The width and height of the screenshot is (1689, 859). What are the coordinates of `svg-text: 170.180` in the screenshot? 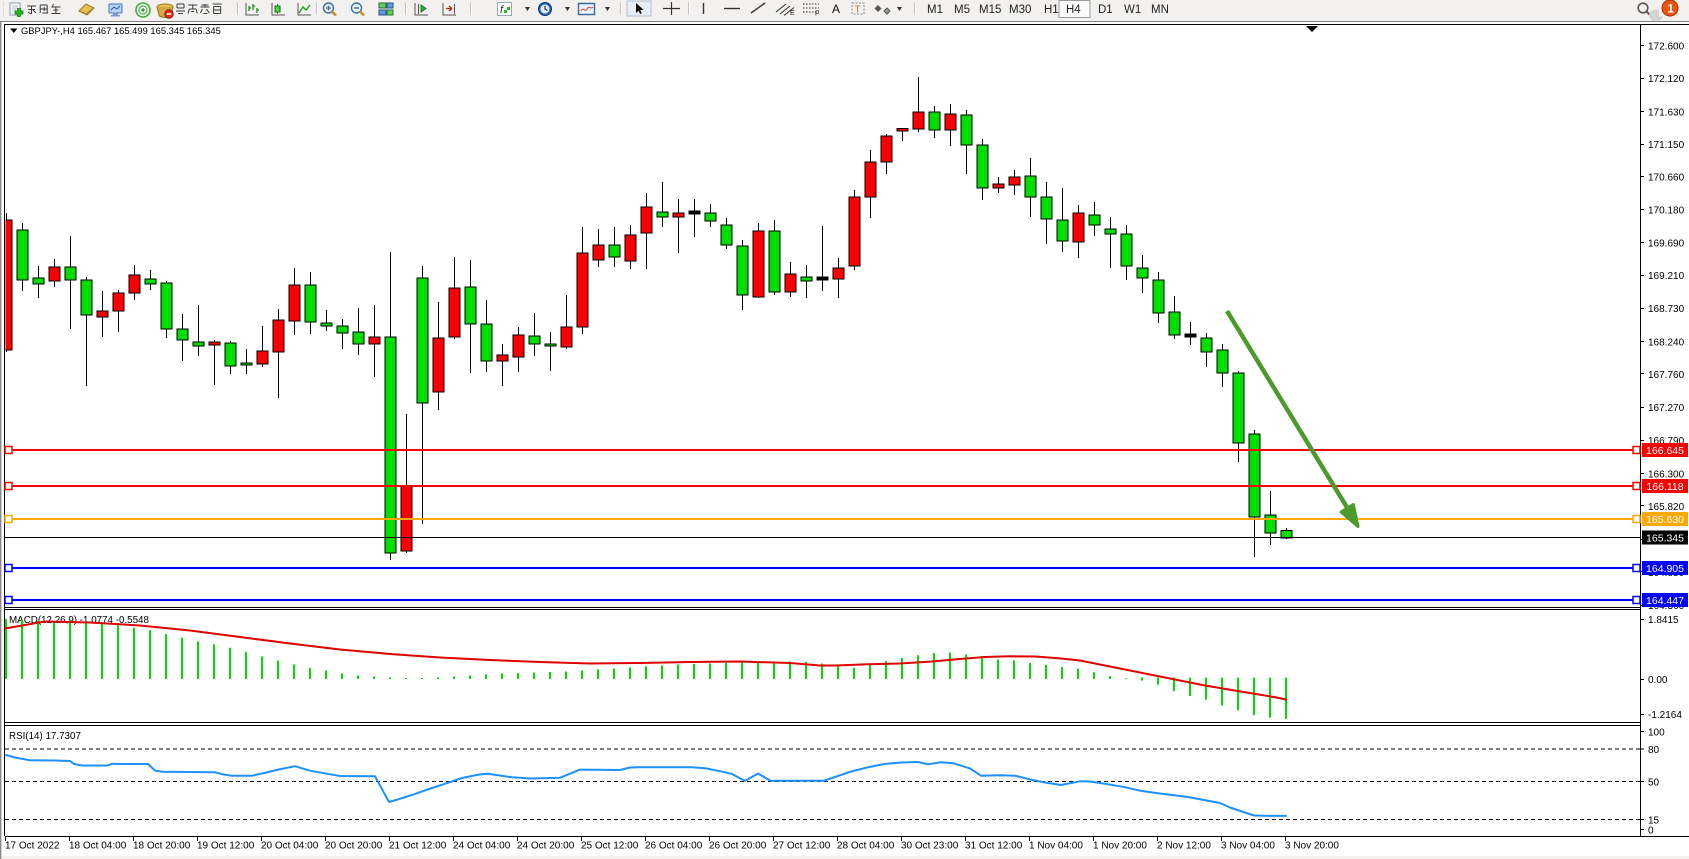 It's located at (1666, 211).